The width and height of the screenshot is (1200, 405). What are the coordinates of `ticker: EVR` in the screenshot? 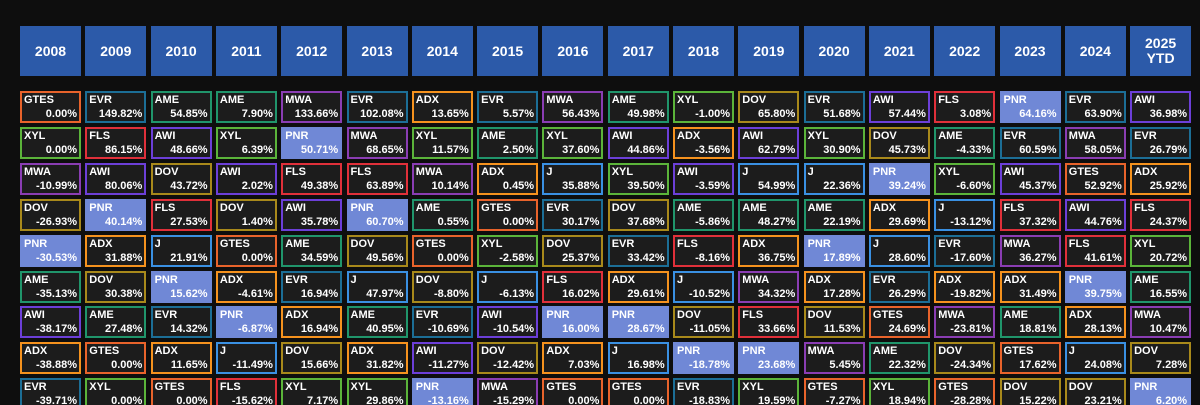 It's located at (35, 387).